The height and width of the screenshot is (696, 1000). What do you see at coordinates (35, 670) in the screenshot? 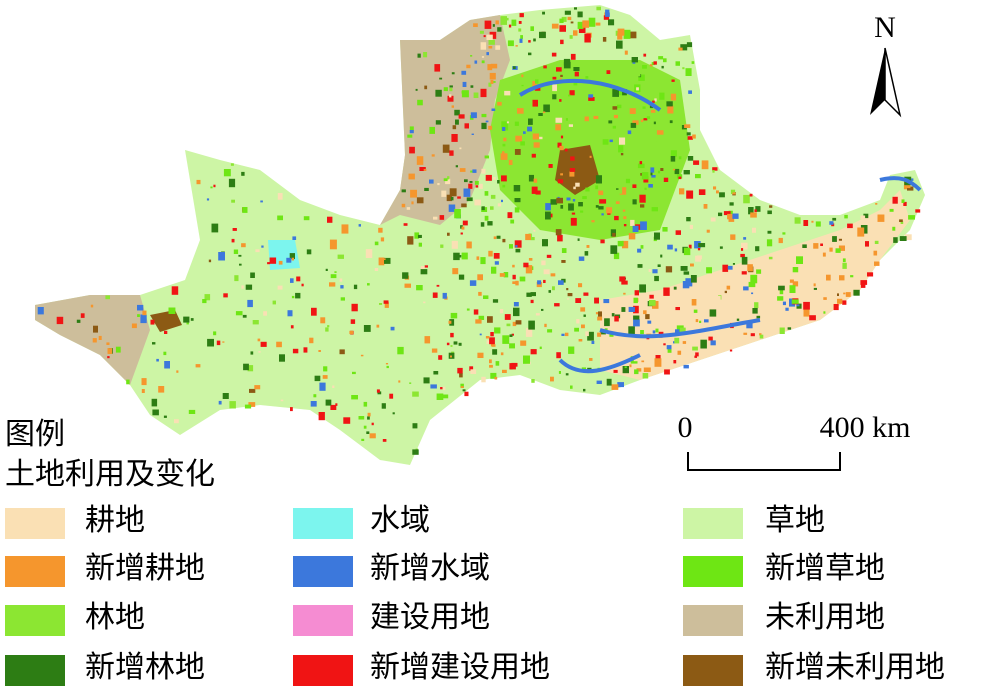
I see `legend-swatch` at bounding box center [35, 670].